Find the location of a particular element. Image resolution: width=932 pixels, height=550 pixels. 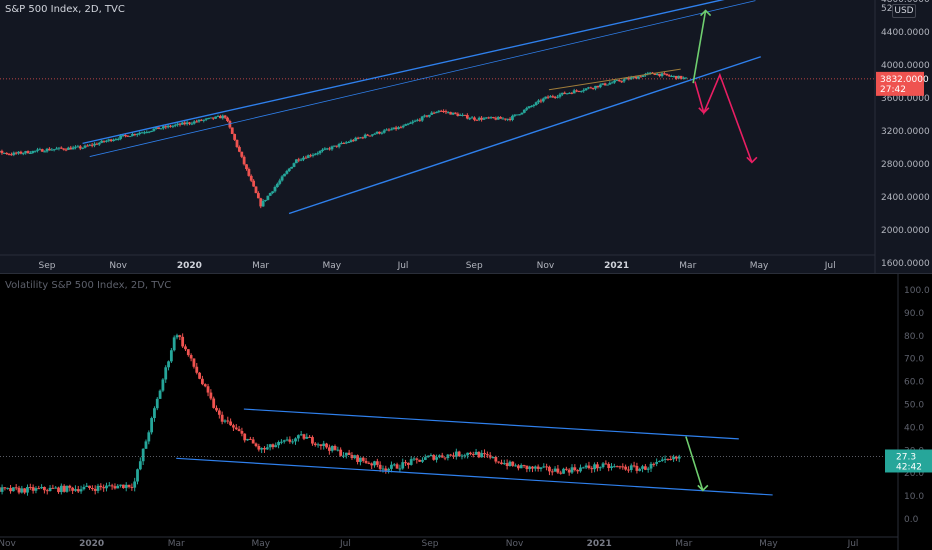

spx-y-tick: 3600.0000 is located at coordinates (905, 99).